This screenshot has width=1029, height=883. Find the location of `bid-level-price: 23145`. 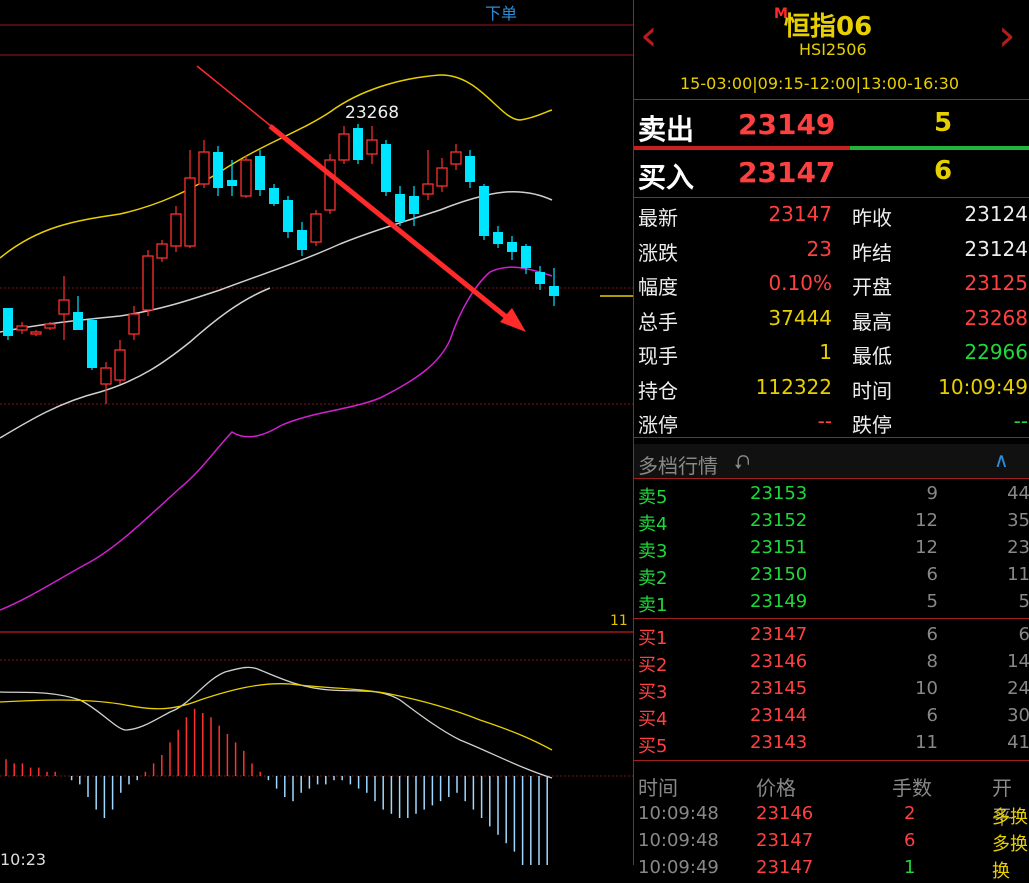

bid-level-price: 23145 is located at coordinates (779, 688).